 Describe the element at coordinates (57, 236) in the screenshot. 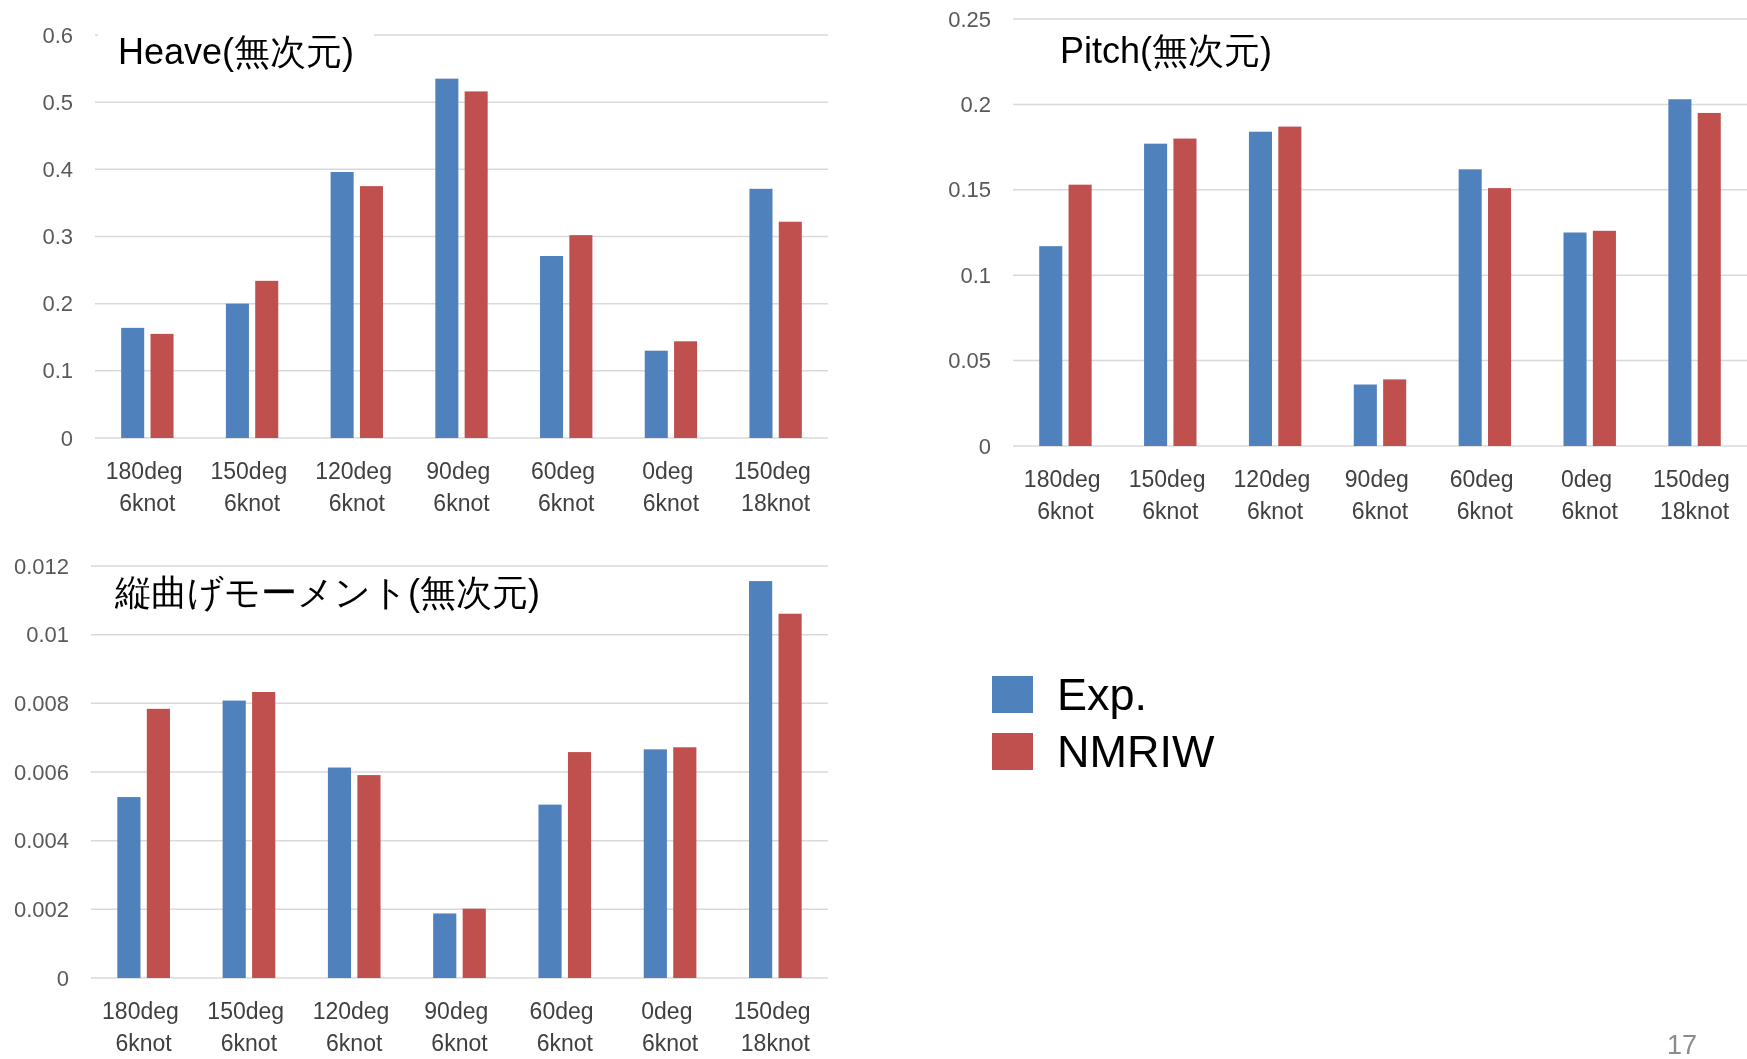

I see `y-tick-label: 0.3` at that location.